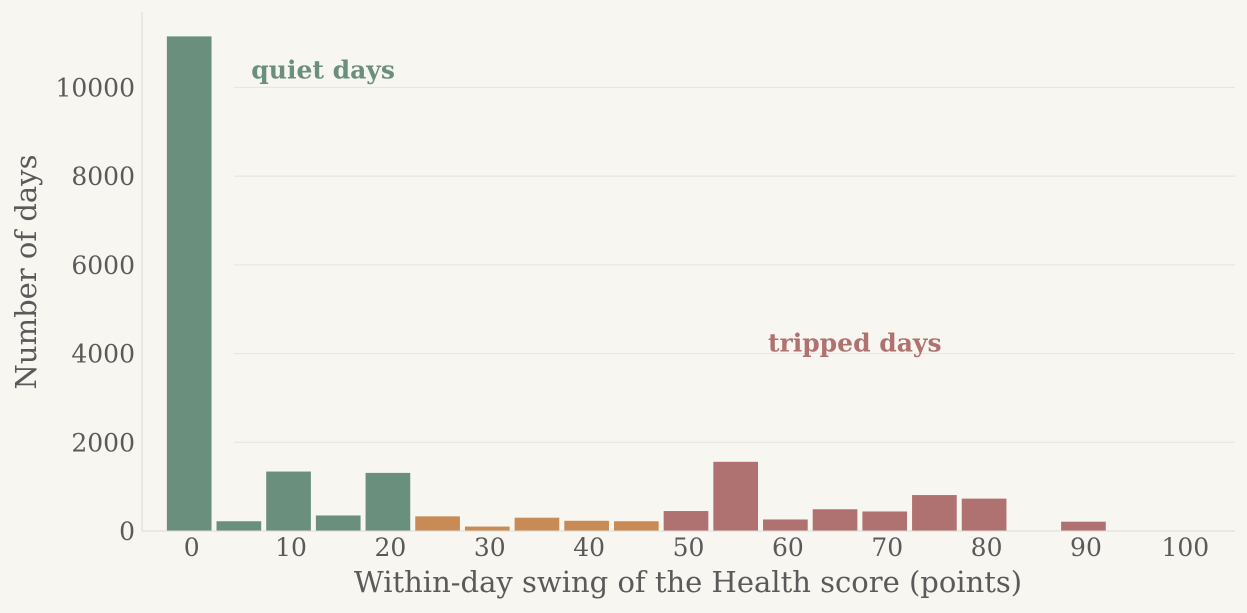 The image size is (1247, 613). I want to click on annotation-tripped: tripped days, so click(855, 342).